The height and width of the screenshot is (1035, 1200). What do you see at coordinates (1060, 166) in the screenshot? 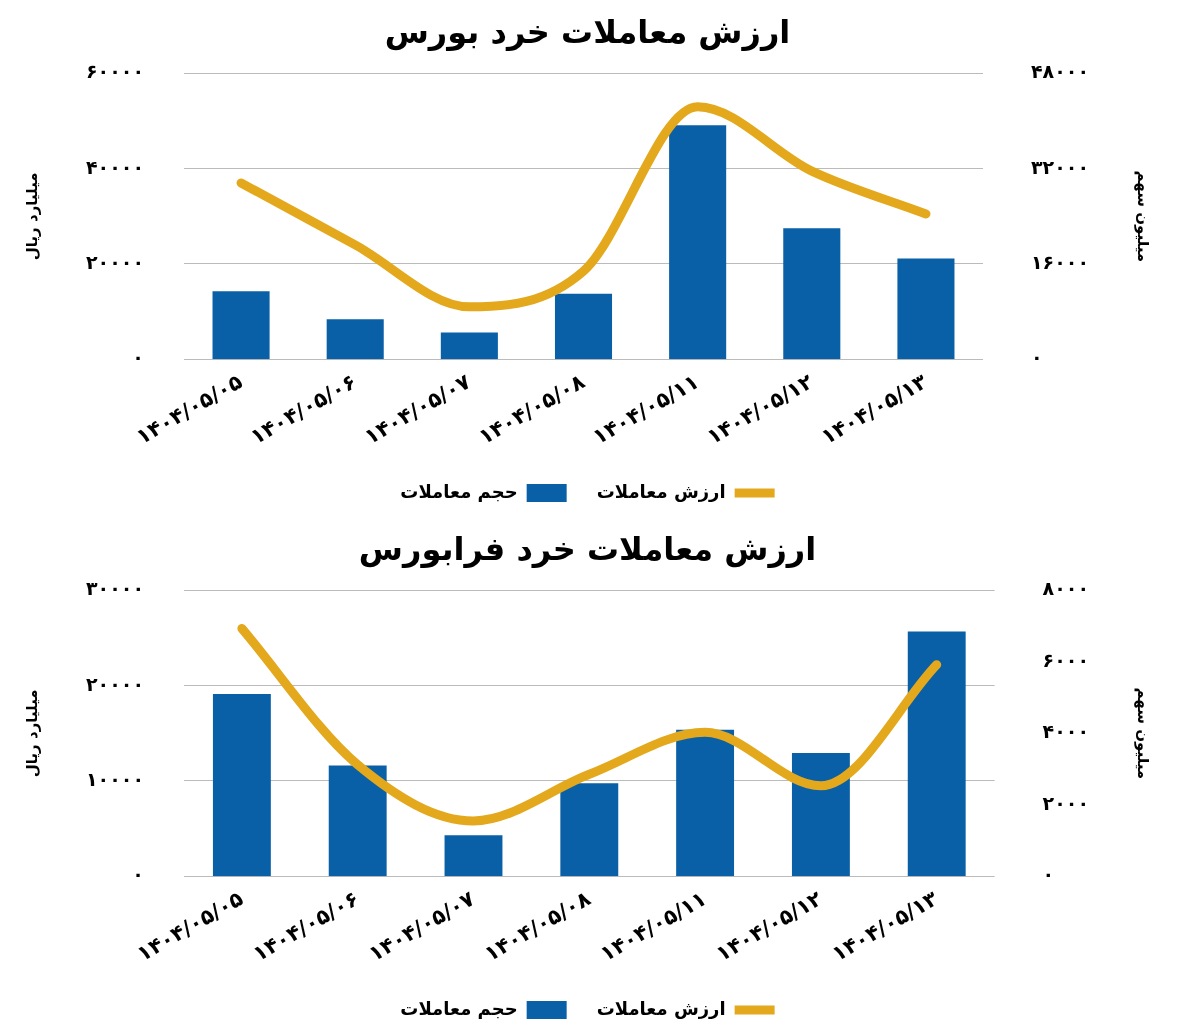
I see `y2-tick-label: ۳۲۰۰۰` at bounding box center [1060, 166].